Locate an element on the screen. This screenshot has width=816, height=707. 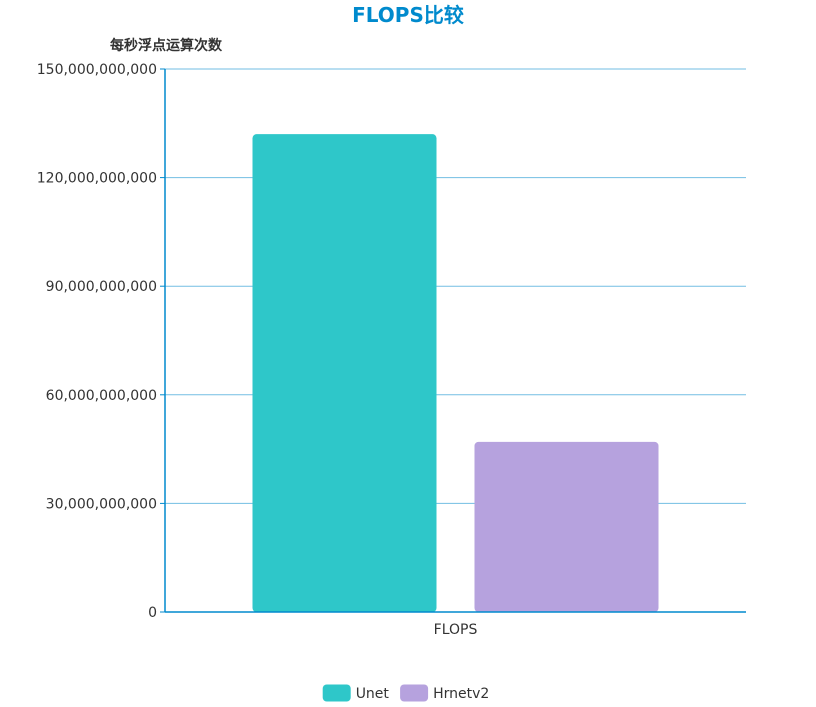
y-axis-label: 每秒浮点运算次数 is located at coordinates (166, 45).